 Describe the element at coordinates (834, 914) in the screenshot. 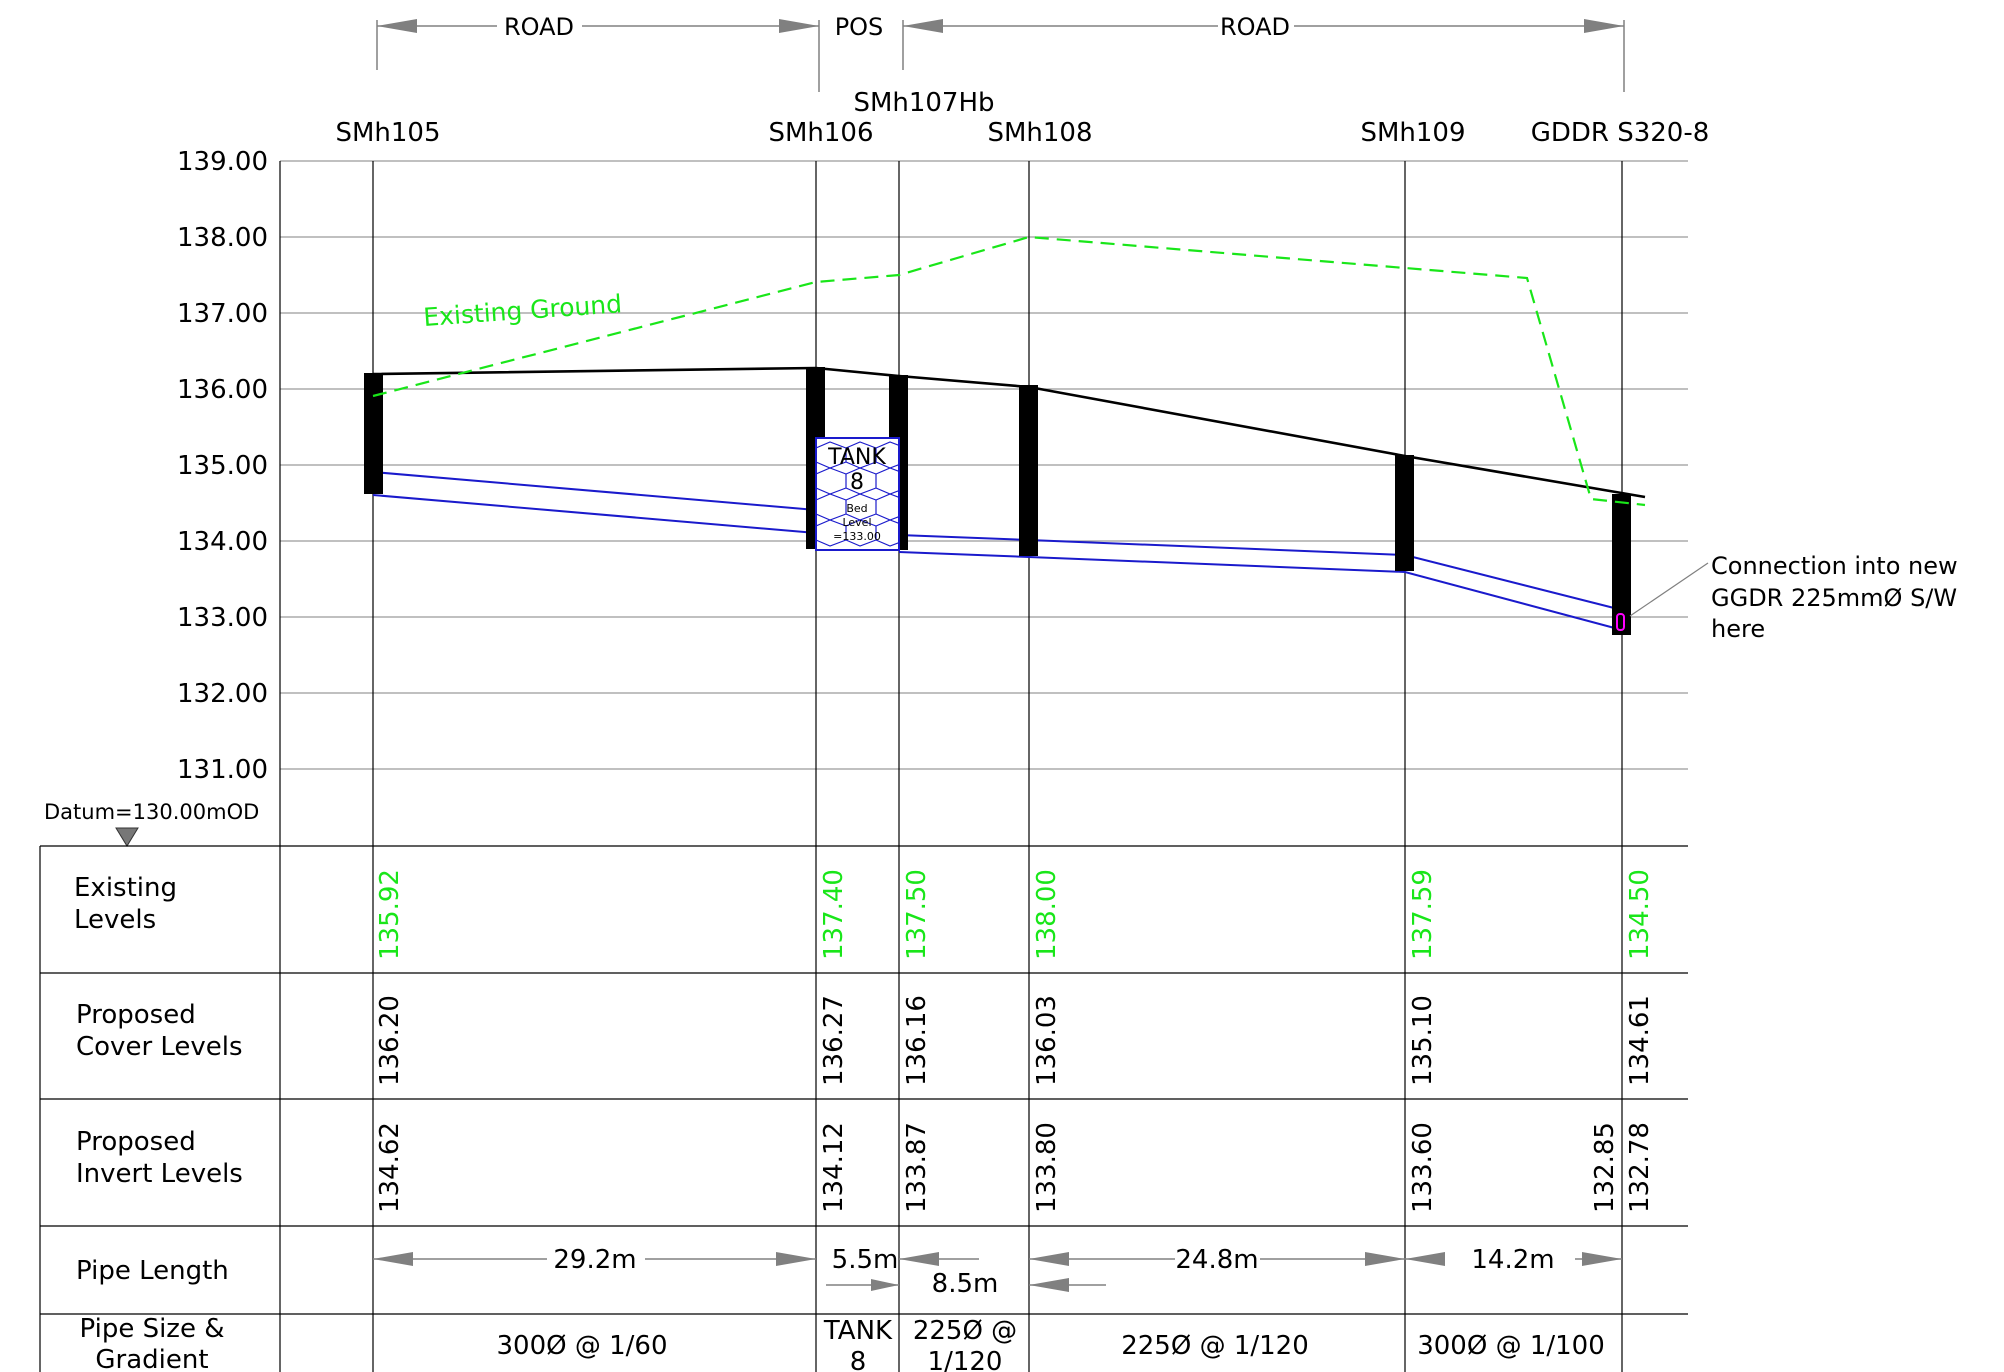

I see `existing-level-value: 137.40` at that location.